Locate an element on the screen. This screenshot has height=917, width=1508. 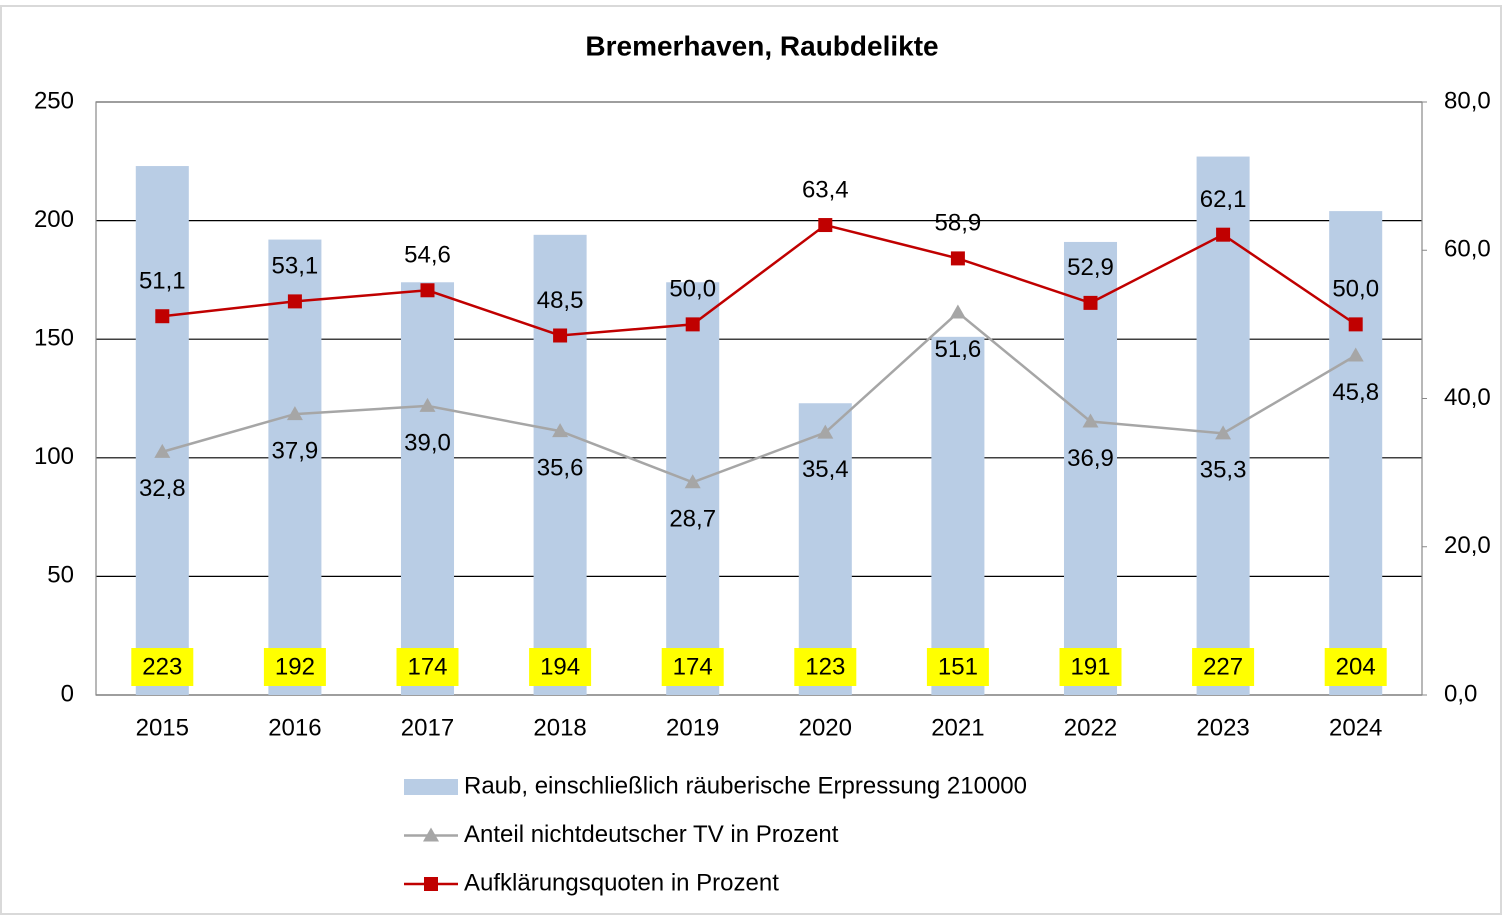
data-label: 58,9 is located at coordinates (958, 223).